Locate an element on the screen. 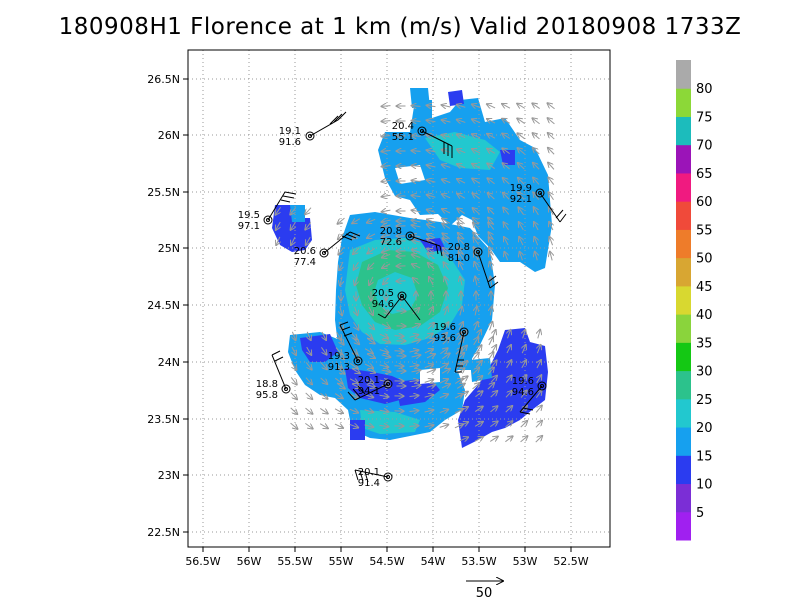  lon-tick-label: 52.5W is located at coordinates (570, 561).